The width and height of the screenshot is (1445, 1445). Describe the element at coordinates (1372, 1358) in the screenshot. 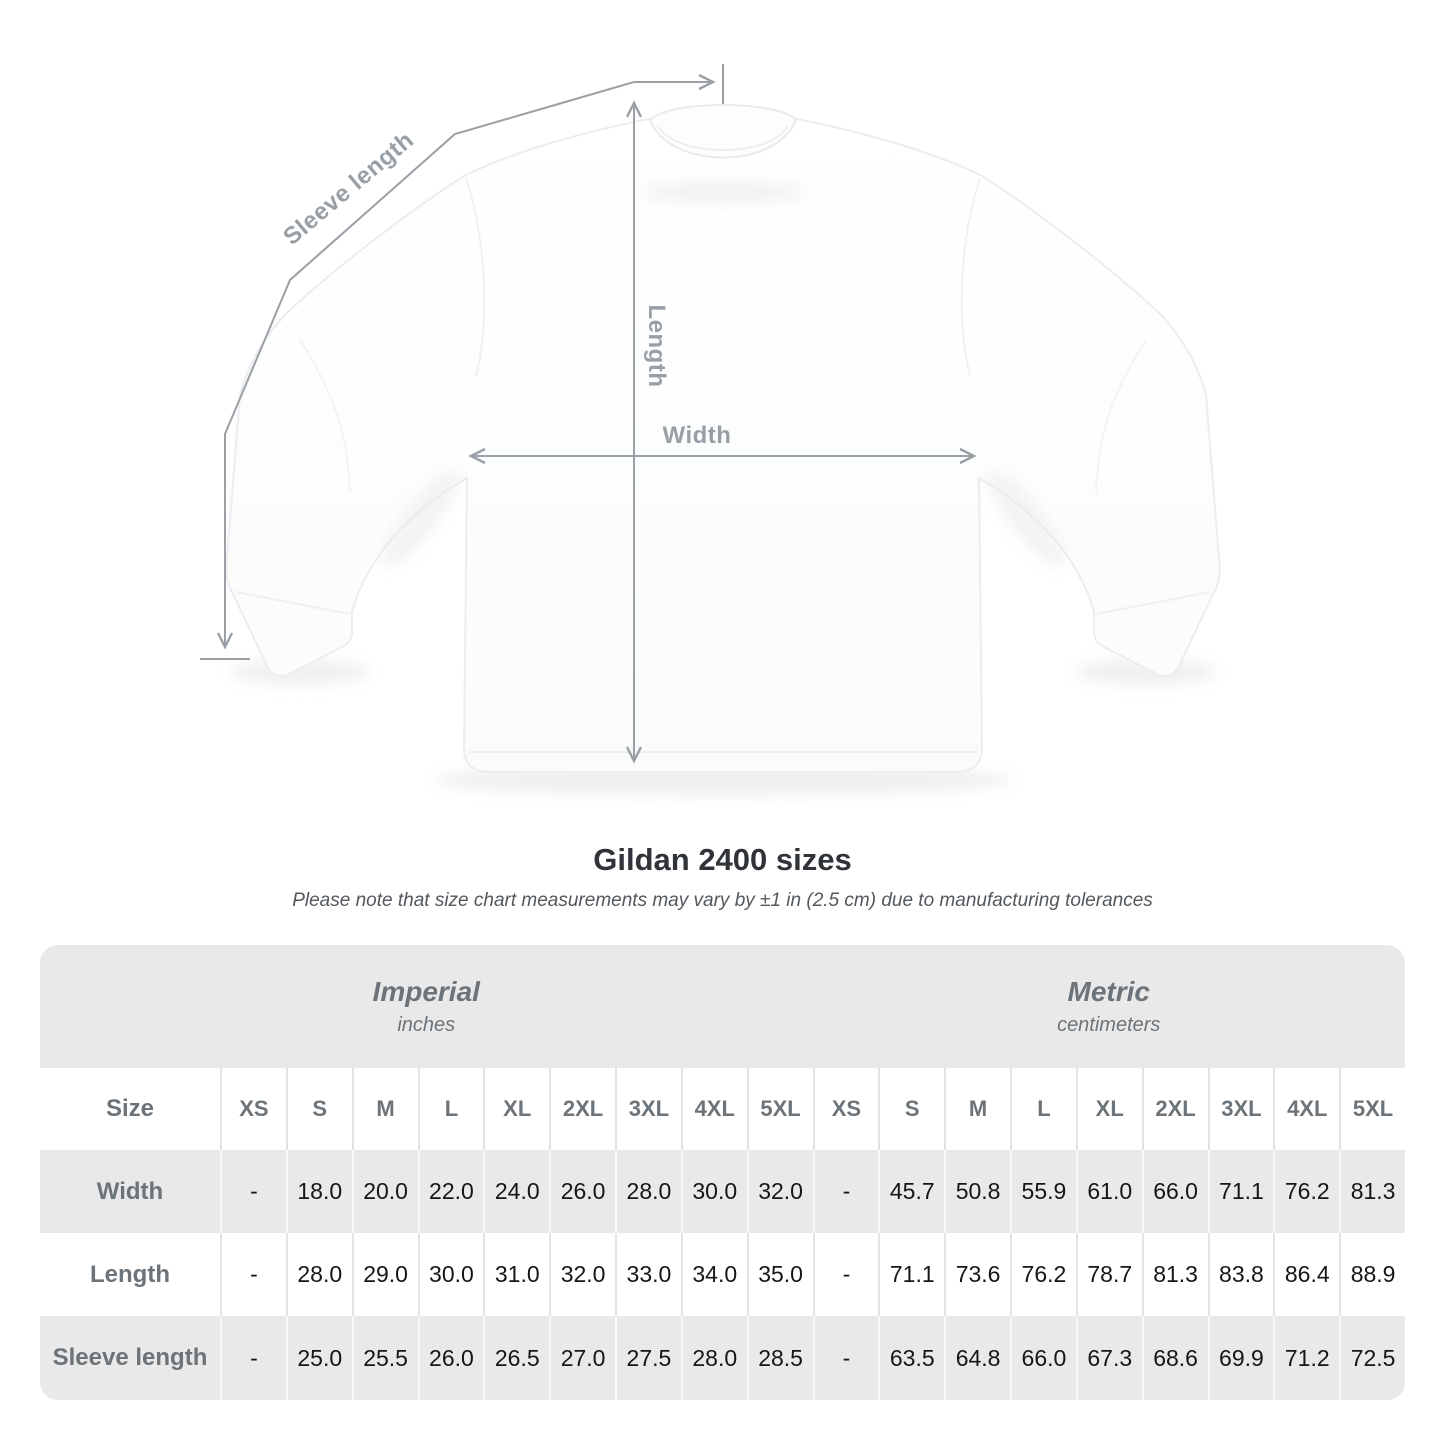

I see `value-metric: 72.5` at that location.